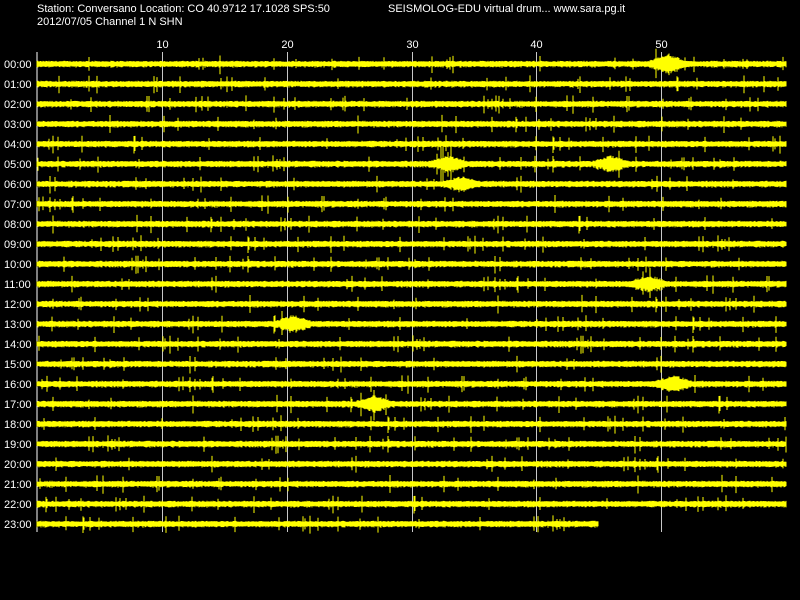 This screenshot has height=600, width=800. I want to click on hour-label: 02:00, so click(18, 105).